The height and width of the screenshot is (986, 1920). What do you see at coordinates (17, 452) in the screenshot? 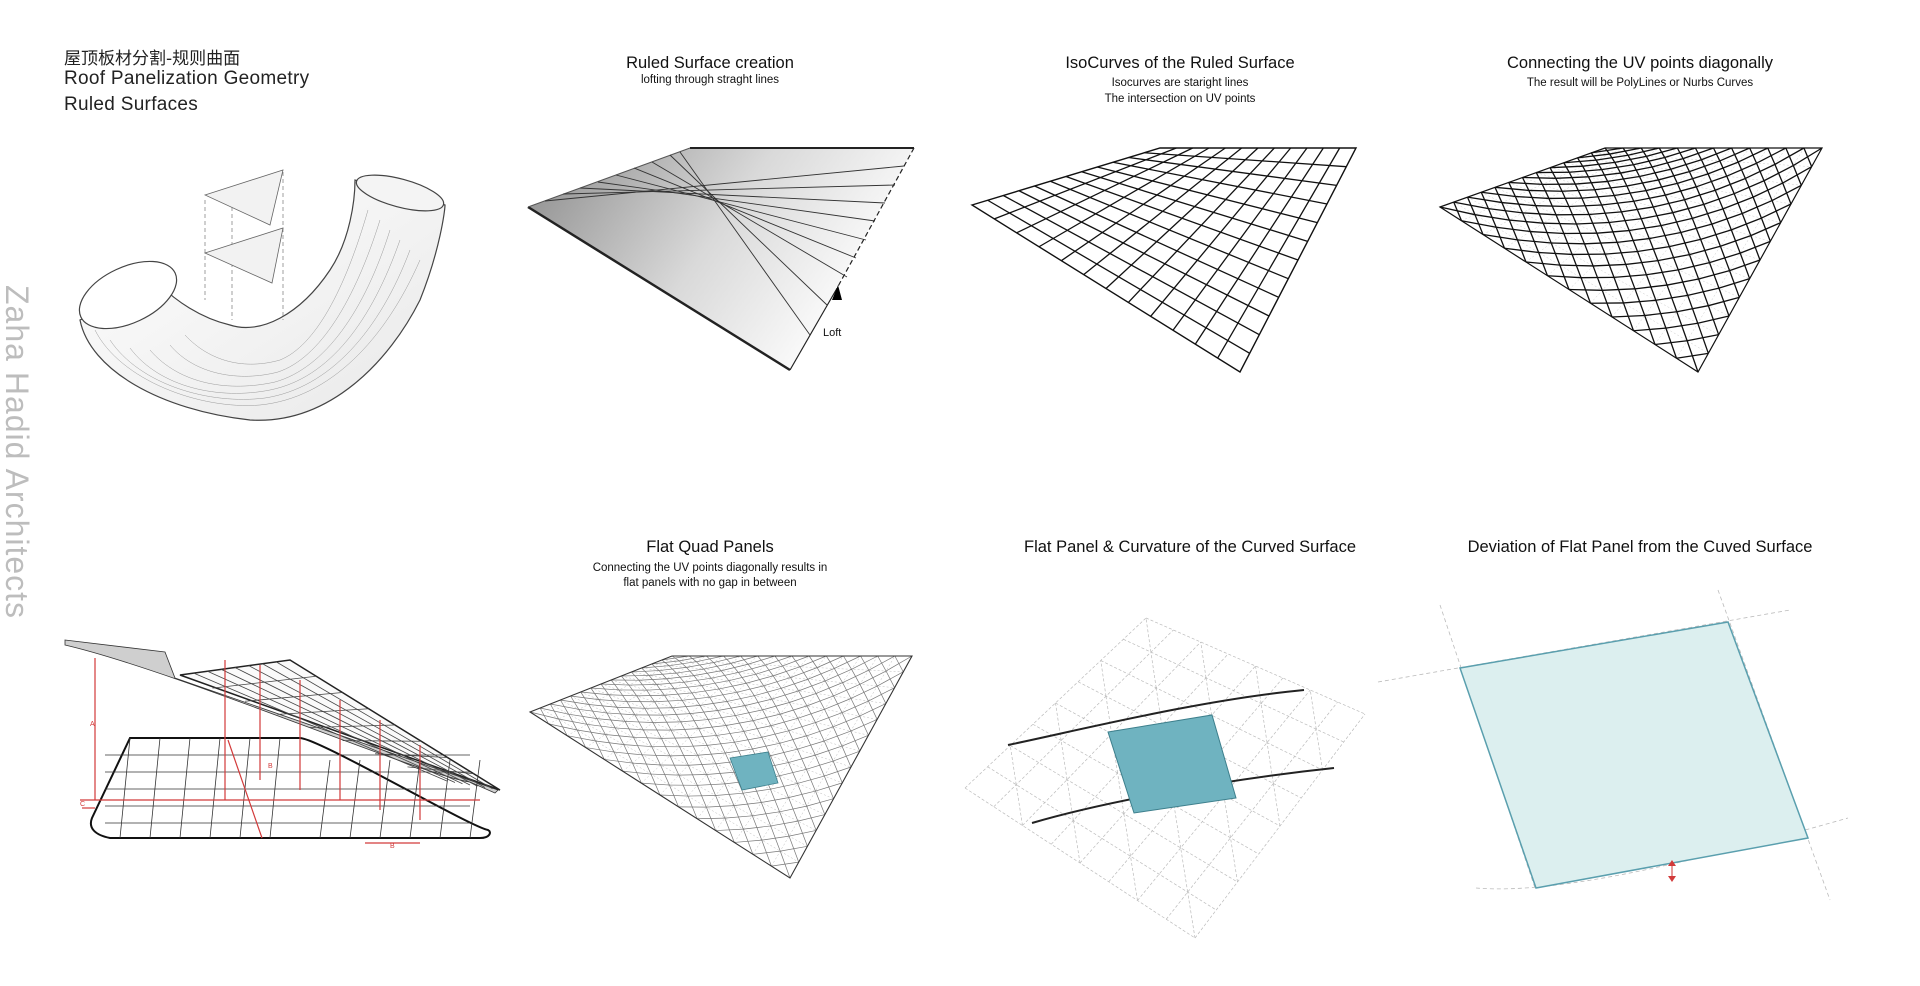
I see `zaha-hadid-watermark: Zaha Hadid Architects` at bounding box center [17, 452].